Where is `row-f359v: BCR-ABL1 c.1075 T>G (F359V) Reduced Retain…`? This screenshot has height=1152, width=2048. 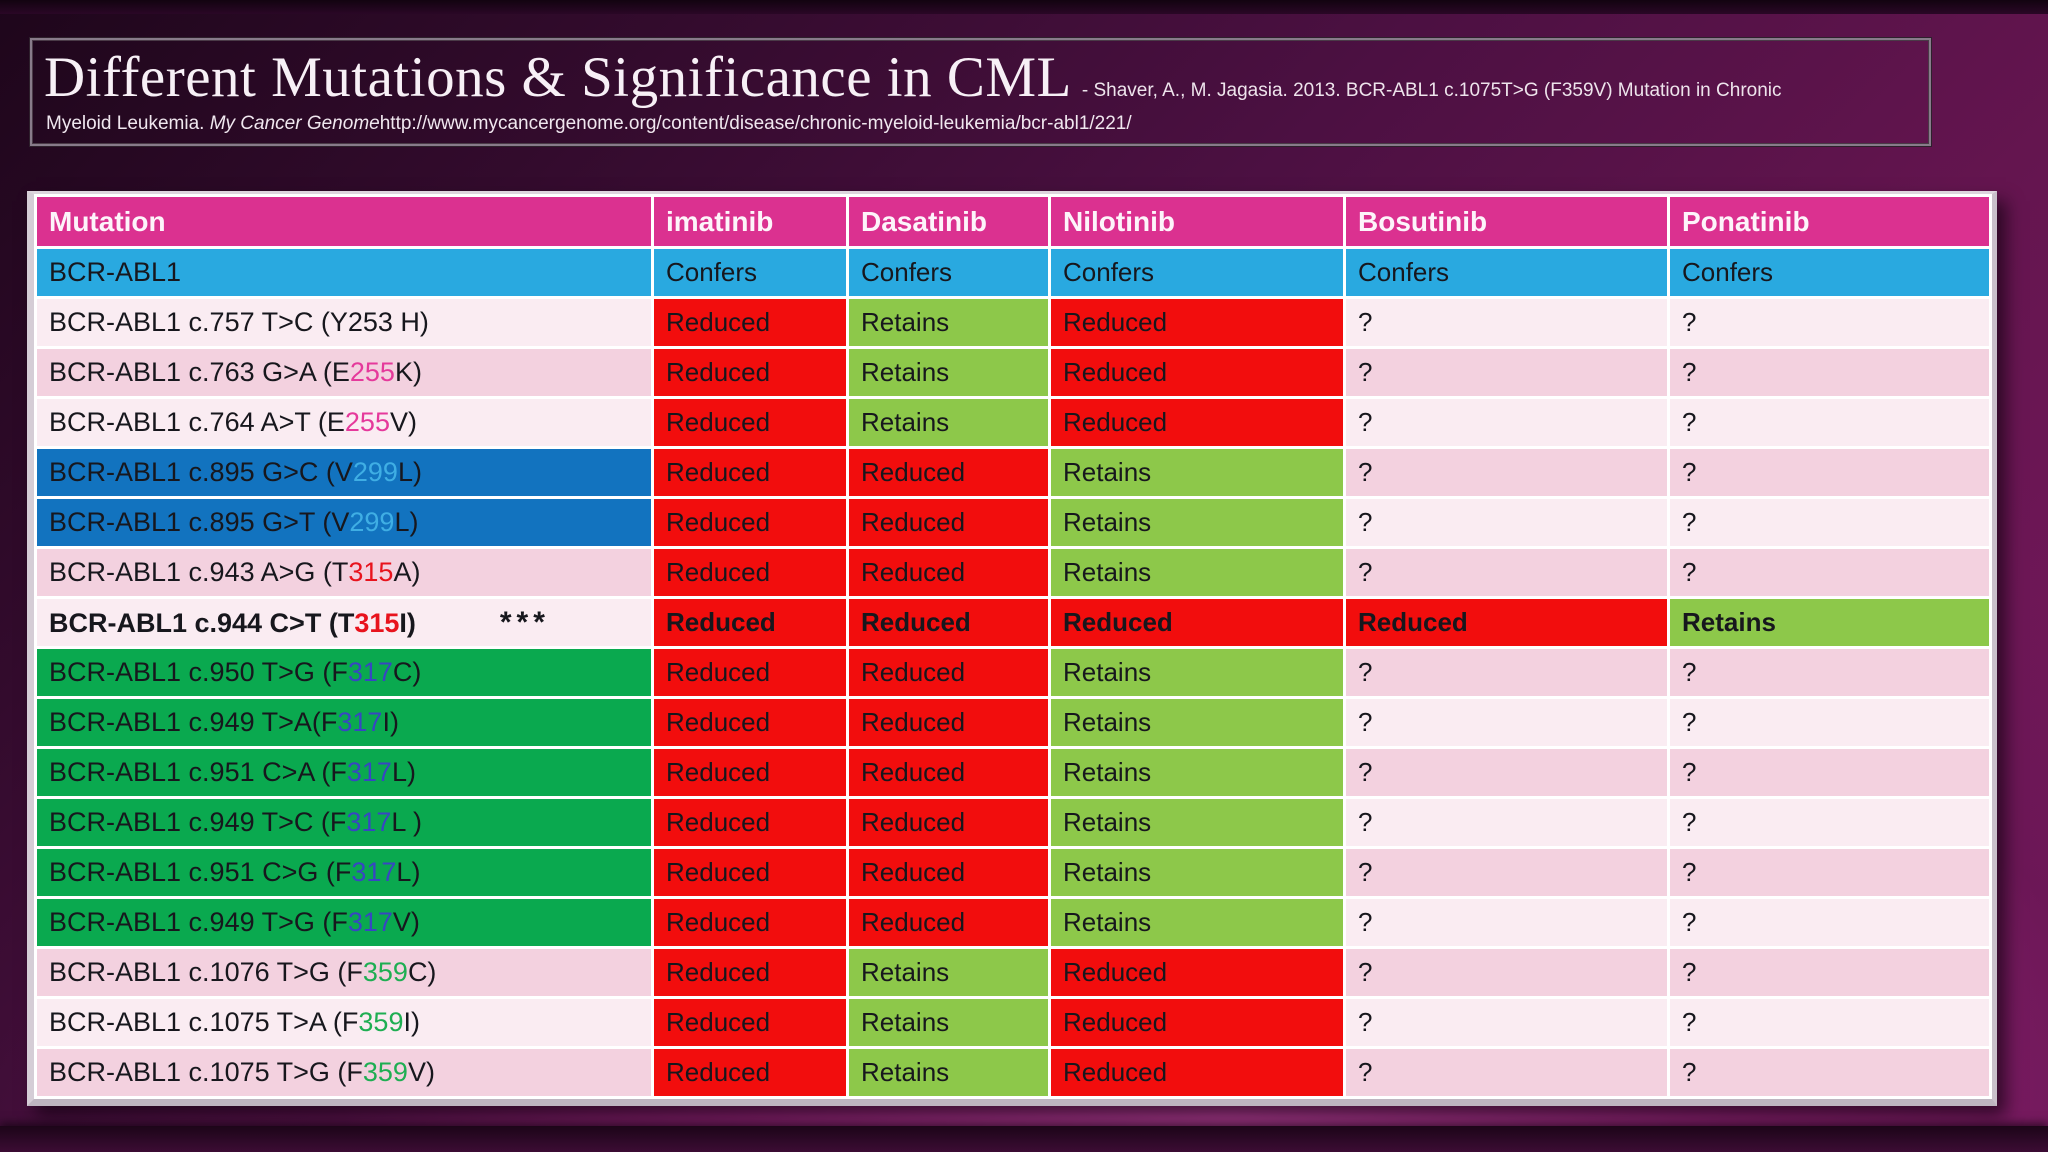 row-f359v: BCR-ABL1 c.1075 T>G (F359V) Reduced Retain… is located at coordinates (1013, 1072).